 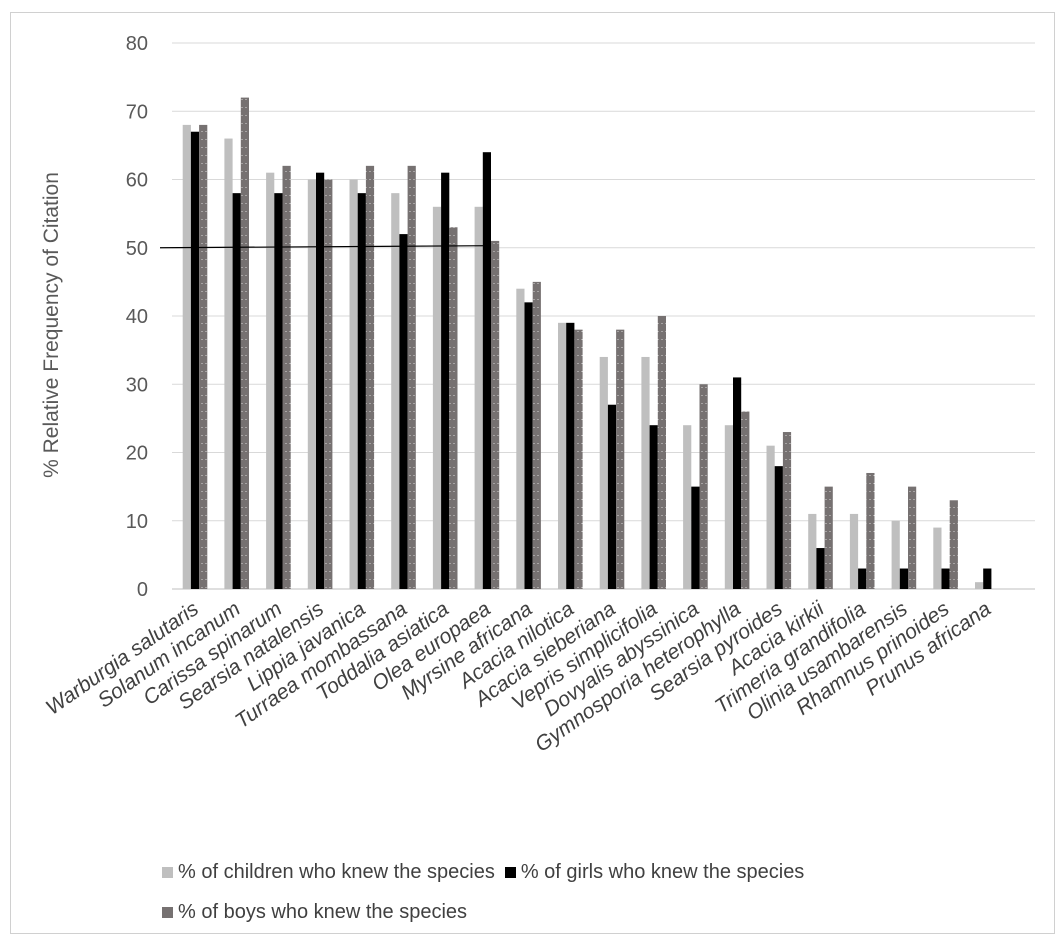 What do you see at coordinates (137, 249) in the screenshot?
I see `y-tick-label: 50` at bounding box center [137, 249].